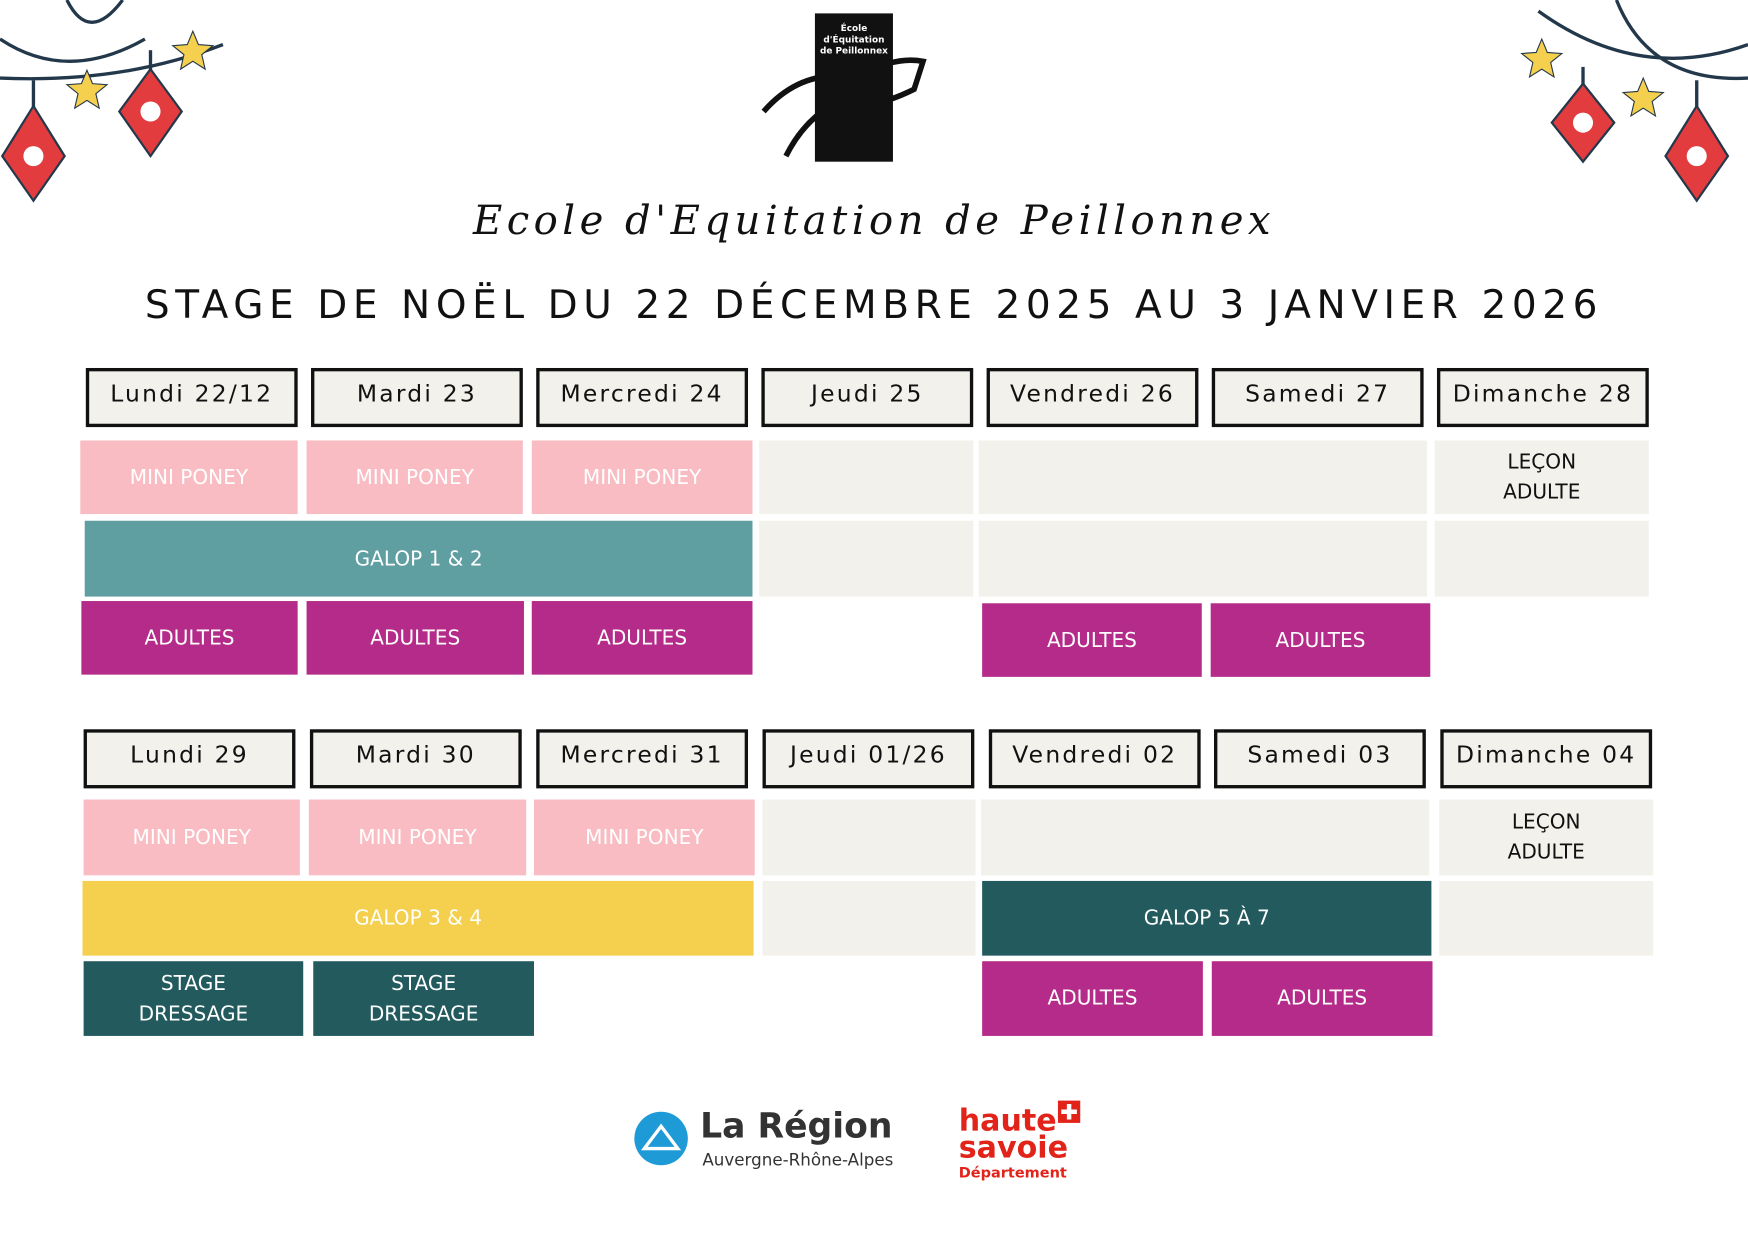  What do you see at coordinates (1092, 397) in the screenshot?
I see `day-header: Vendredi 26` at bounding box center [1092, 397].